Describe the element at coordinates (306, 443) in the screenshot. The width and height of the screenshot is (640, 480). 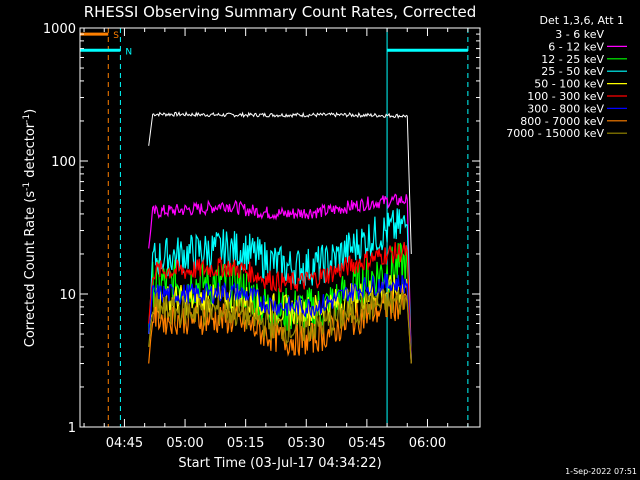
I see `x-tick-label: 05:30` at that location.